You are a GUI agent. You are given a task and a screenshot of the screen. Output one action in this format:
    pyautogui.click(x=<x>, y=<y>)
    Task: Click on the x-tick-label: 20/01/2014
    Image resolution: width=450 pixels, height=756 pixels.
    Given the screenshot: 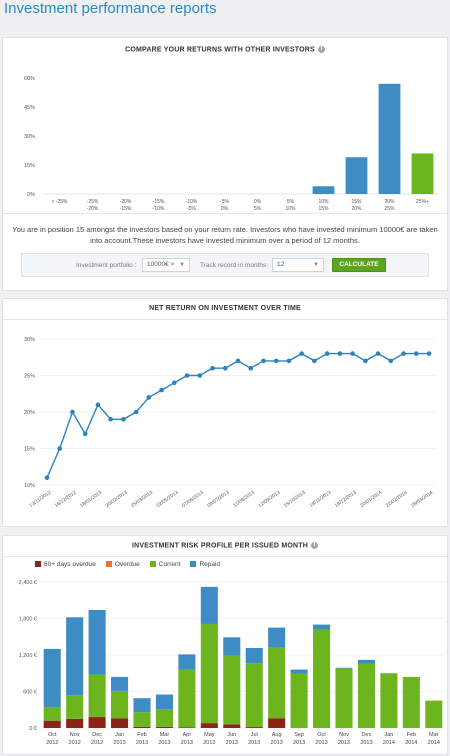 What is the action you would take?
    pyautogui.click(x=371, y=499)
    